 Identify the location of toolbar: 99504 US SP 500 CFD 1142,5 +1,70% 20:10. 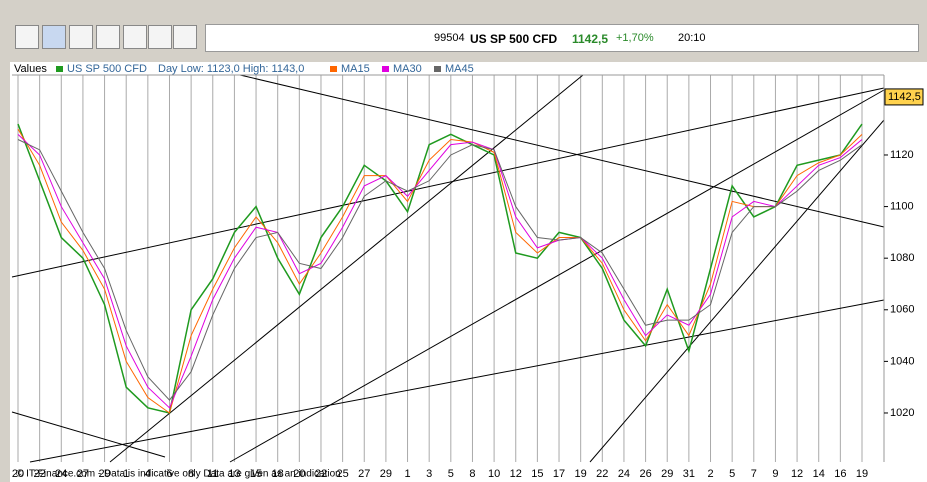
(463, 26).